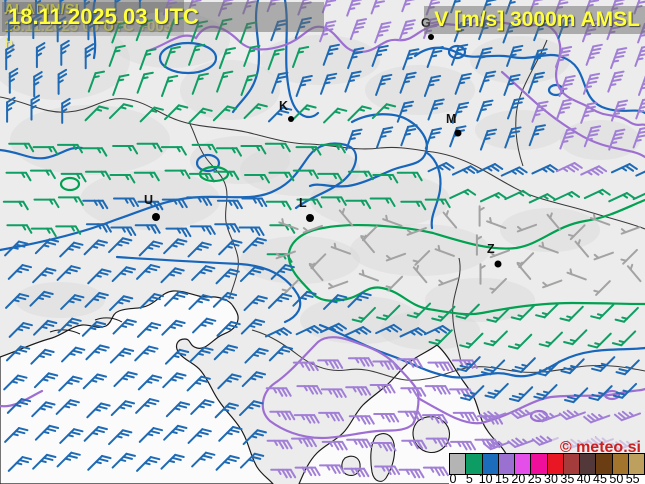 The height and width of the screenshot is (484, 645). I want to click on legend-tick-label: 30, so click(551, 478).